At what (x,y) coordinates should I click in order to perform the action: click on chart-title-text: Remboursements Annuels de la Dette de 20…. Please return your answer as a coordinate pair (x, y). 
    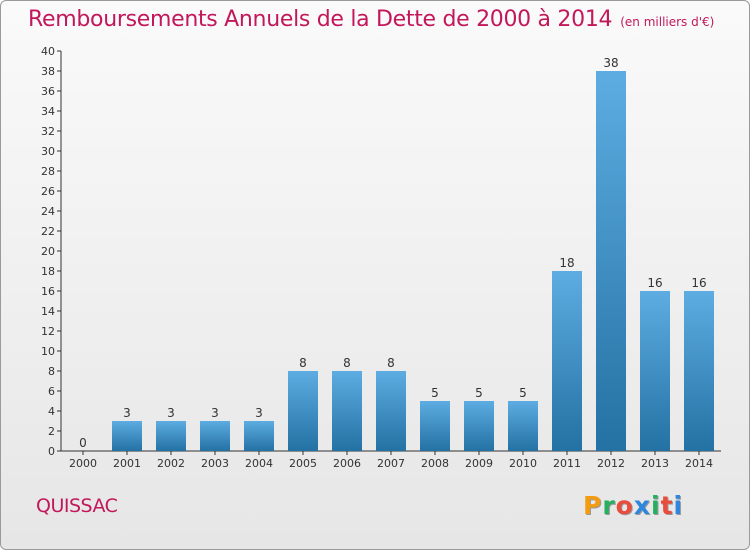
    Looking at the image, I should click on (320, 19).